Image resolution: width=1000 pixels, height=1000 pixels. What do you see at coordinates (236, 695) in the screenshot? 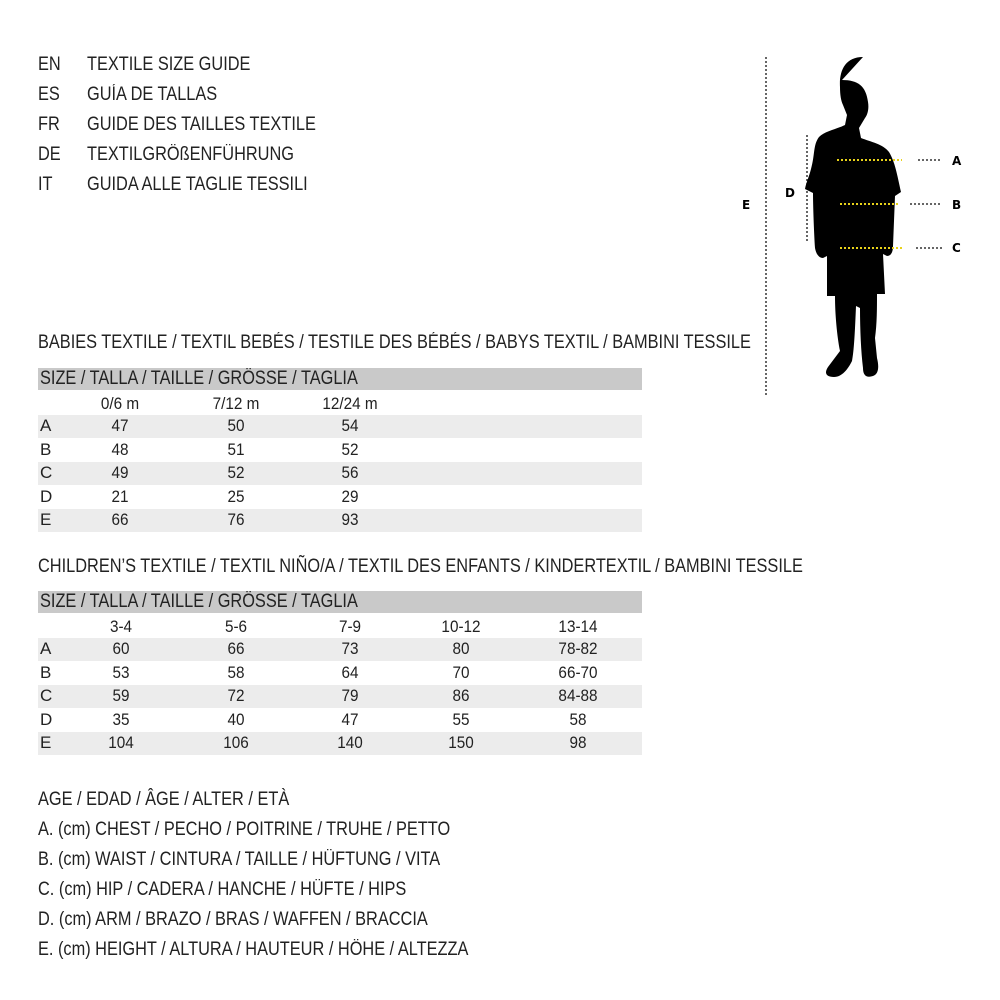
I see `table-cell: 72` at bounding box center [236, 695].